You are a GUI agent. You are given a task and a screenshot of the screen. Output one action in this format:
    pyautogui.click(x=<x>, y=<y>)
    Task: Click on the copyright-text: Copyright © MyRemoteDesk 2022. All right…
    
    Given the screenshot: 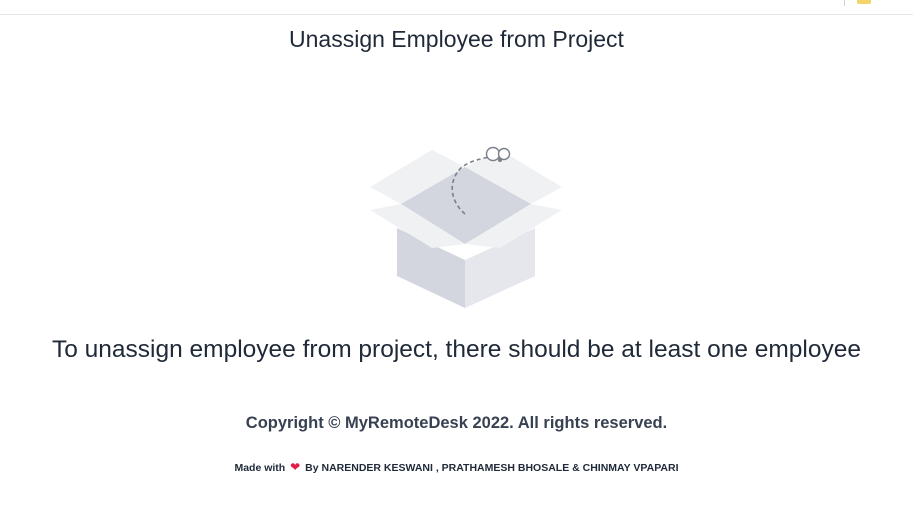 What is the action you would take?
    pyautogui.click(x=456, y=423)
    